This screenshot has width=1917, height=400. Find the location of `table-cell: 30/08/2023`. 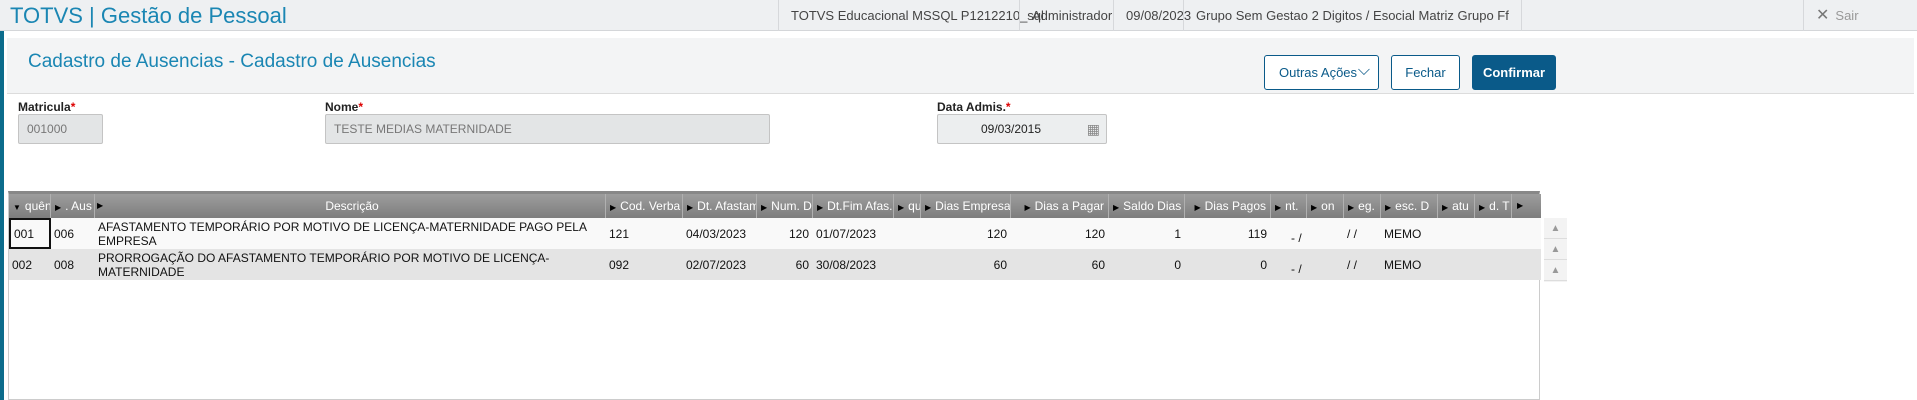

table-cell: 30/08/2023 is located at coordinates (846, 264).